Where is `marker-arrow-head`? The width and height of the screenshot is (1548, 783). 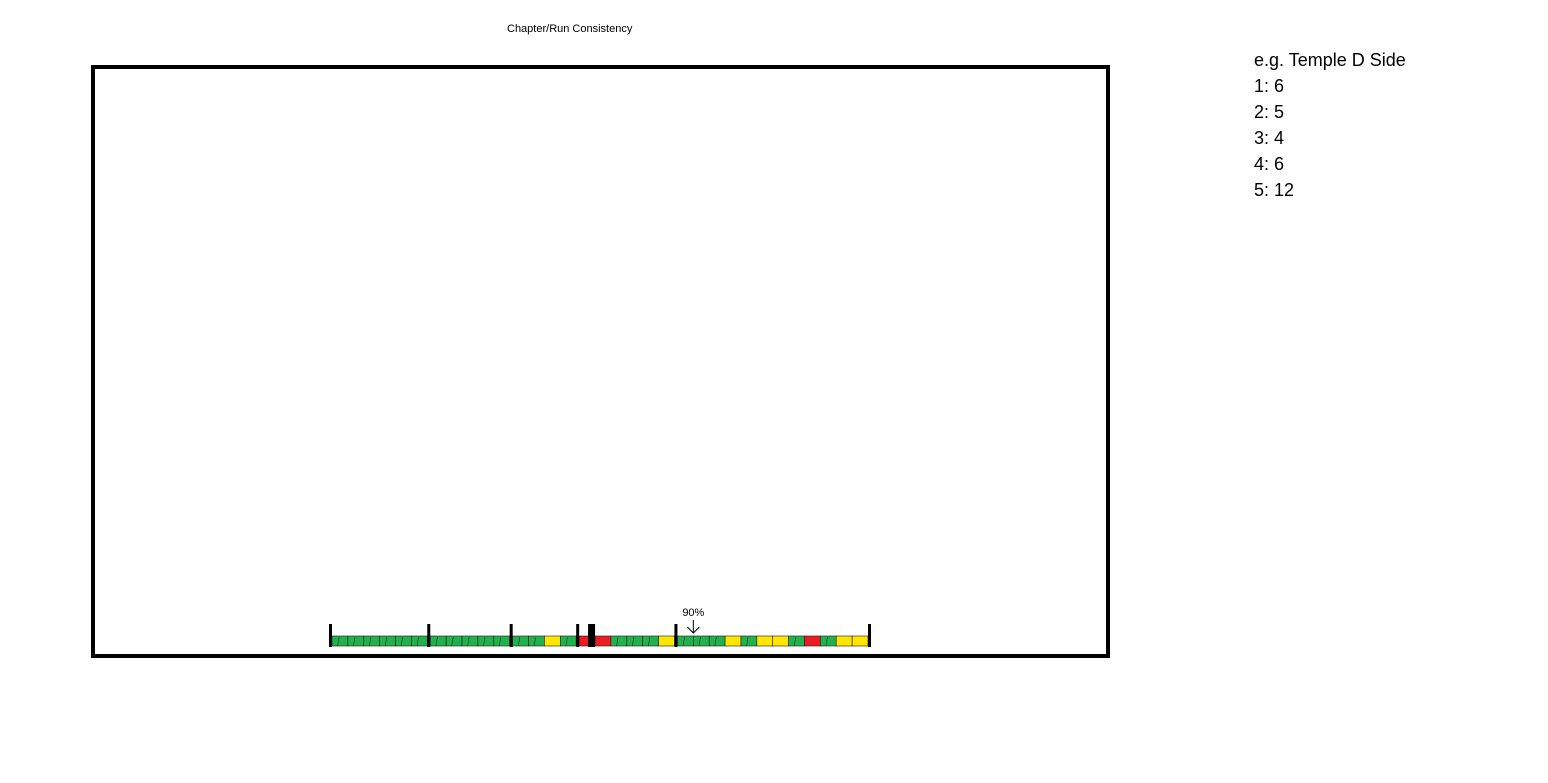 marker-arrow-head is located at coordinates (693, 630).